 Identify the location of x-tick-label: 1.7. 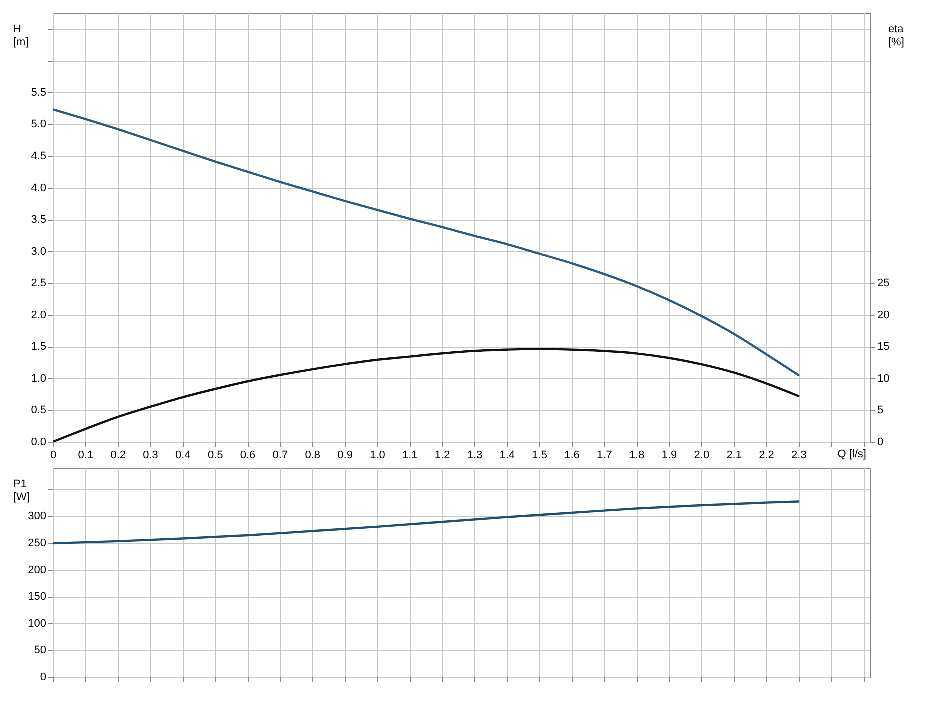
(604, 456).